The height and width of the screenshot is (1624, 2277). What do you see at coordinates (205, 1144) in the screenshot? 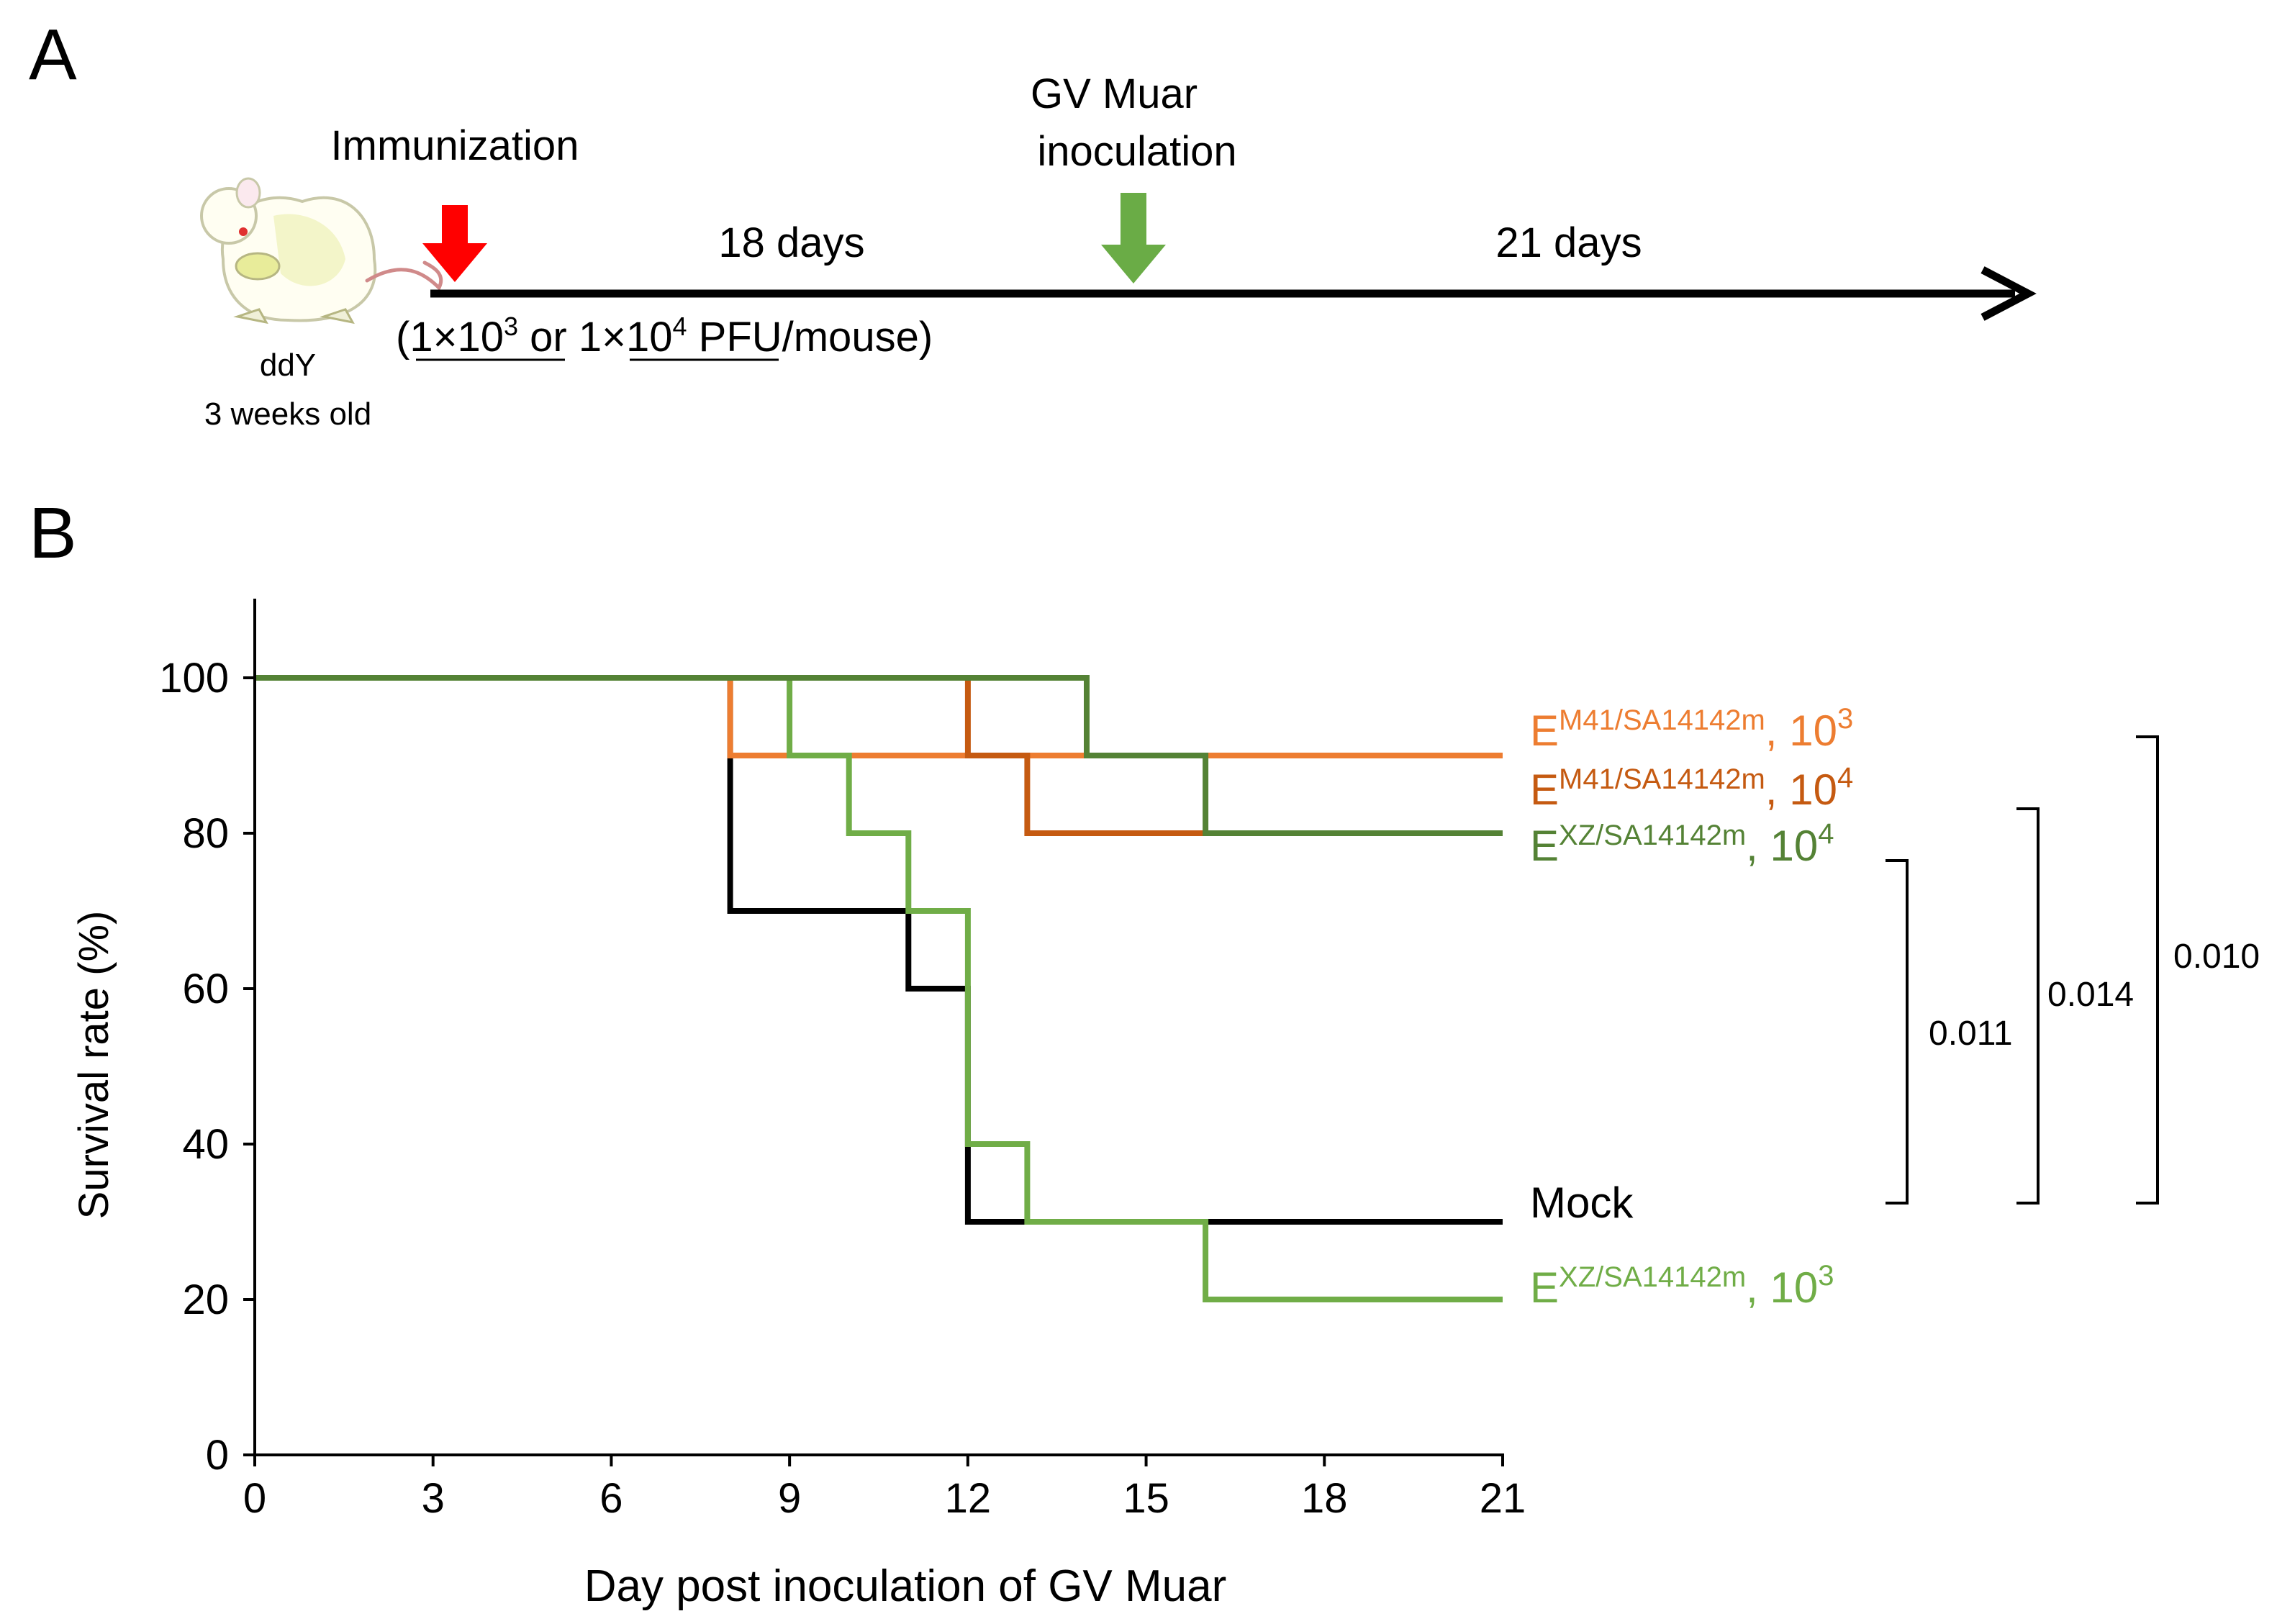
I see `y-tick-label-40: 40` at bounding box center [205, 1144].